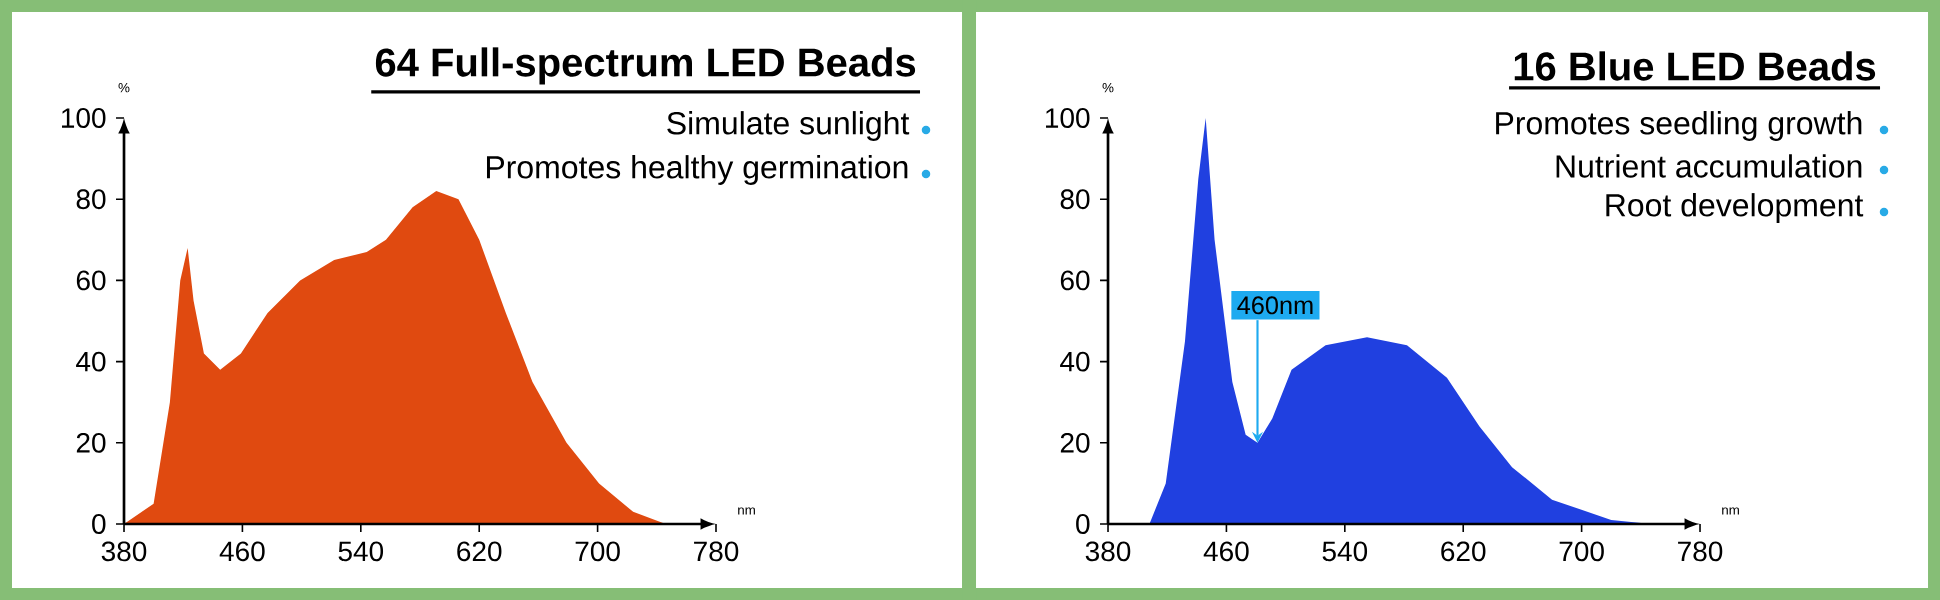 This screenshot has height=600, width=1940. What do you see at coordinates (1275, 305) in the screenshot?
I see `annotation: 460nm` at bounding box center [1275, 305].